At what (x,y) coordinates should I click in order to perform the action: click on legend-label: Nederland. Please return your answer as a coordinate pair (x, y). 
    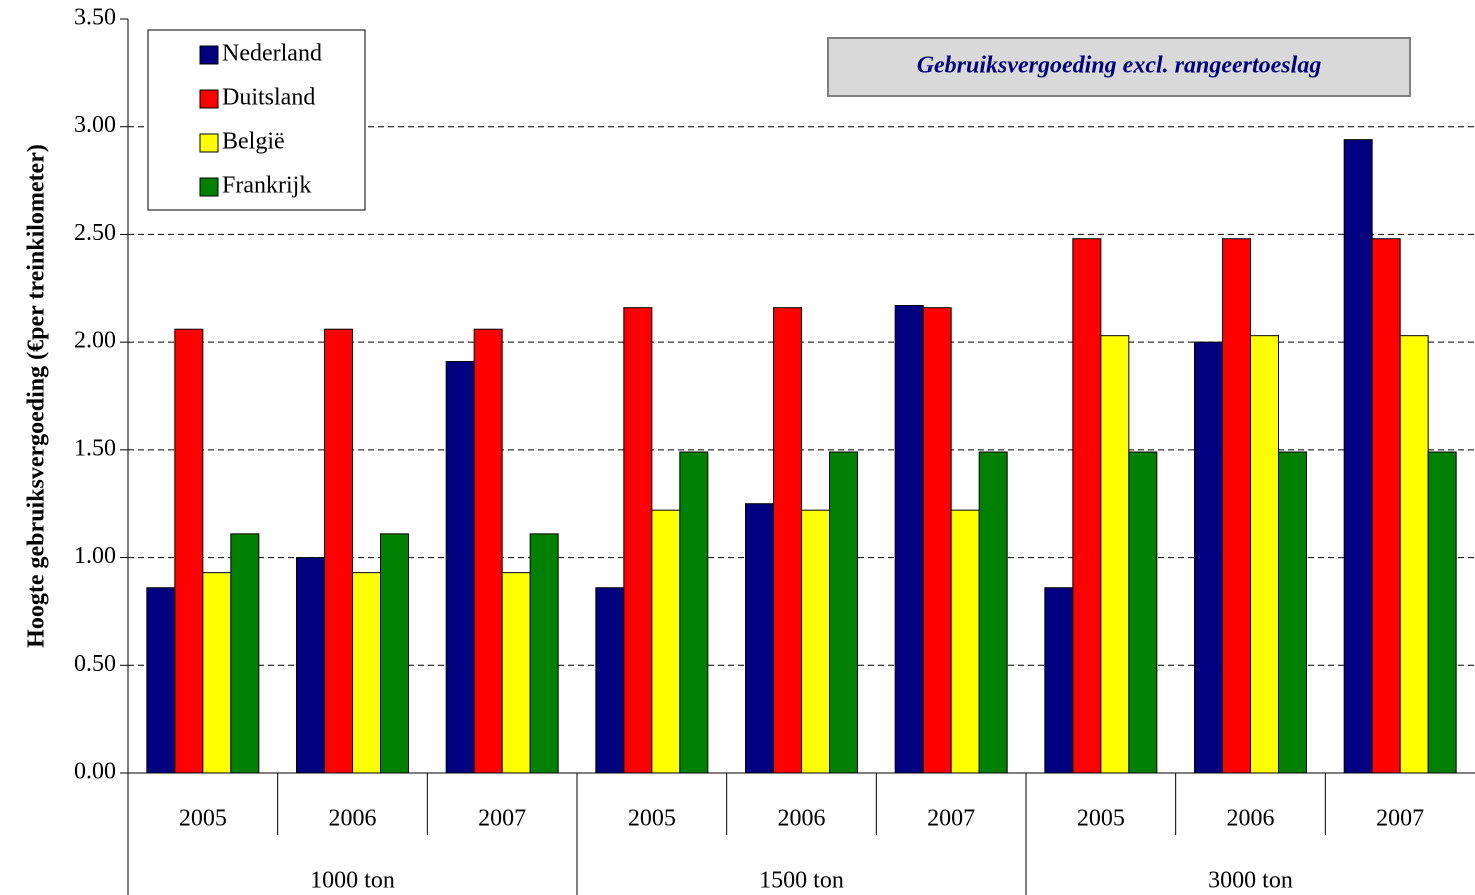
    Looking at the image, I should click on (272, 54).